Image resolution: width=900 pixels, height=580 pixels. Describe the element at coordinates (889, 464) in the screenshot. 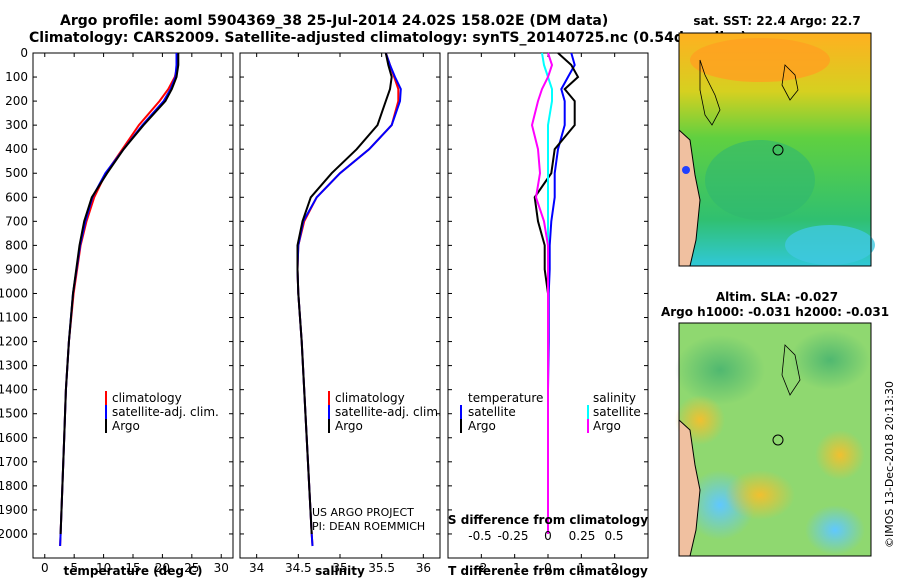

I see `imos-stamp: ©IMOS 13-Dec-2018 20:13:30` at that location.